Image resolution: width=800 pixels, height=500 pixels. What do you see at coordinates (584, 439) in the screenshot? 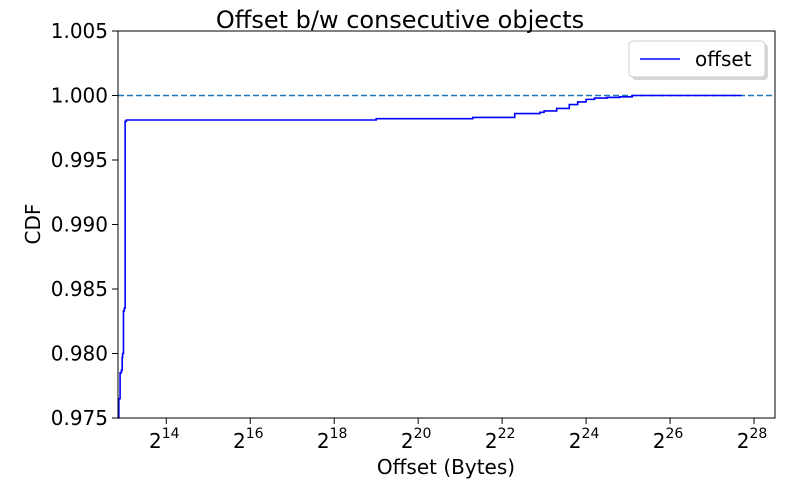
I see `x-tick-label: 224` at bounding box center [584, 439].